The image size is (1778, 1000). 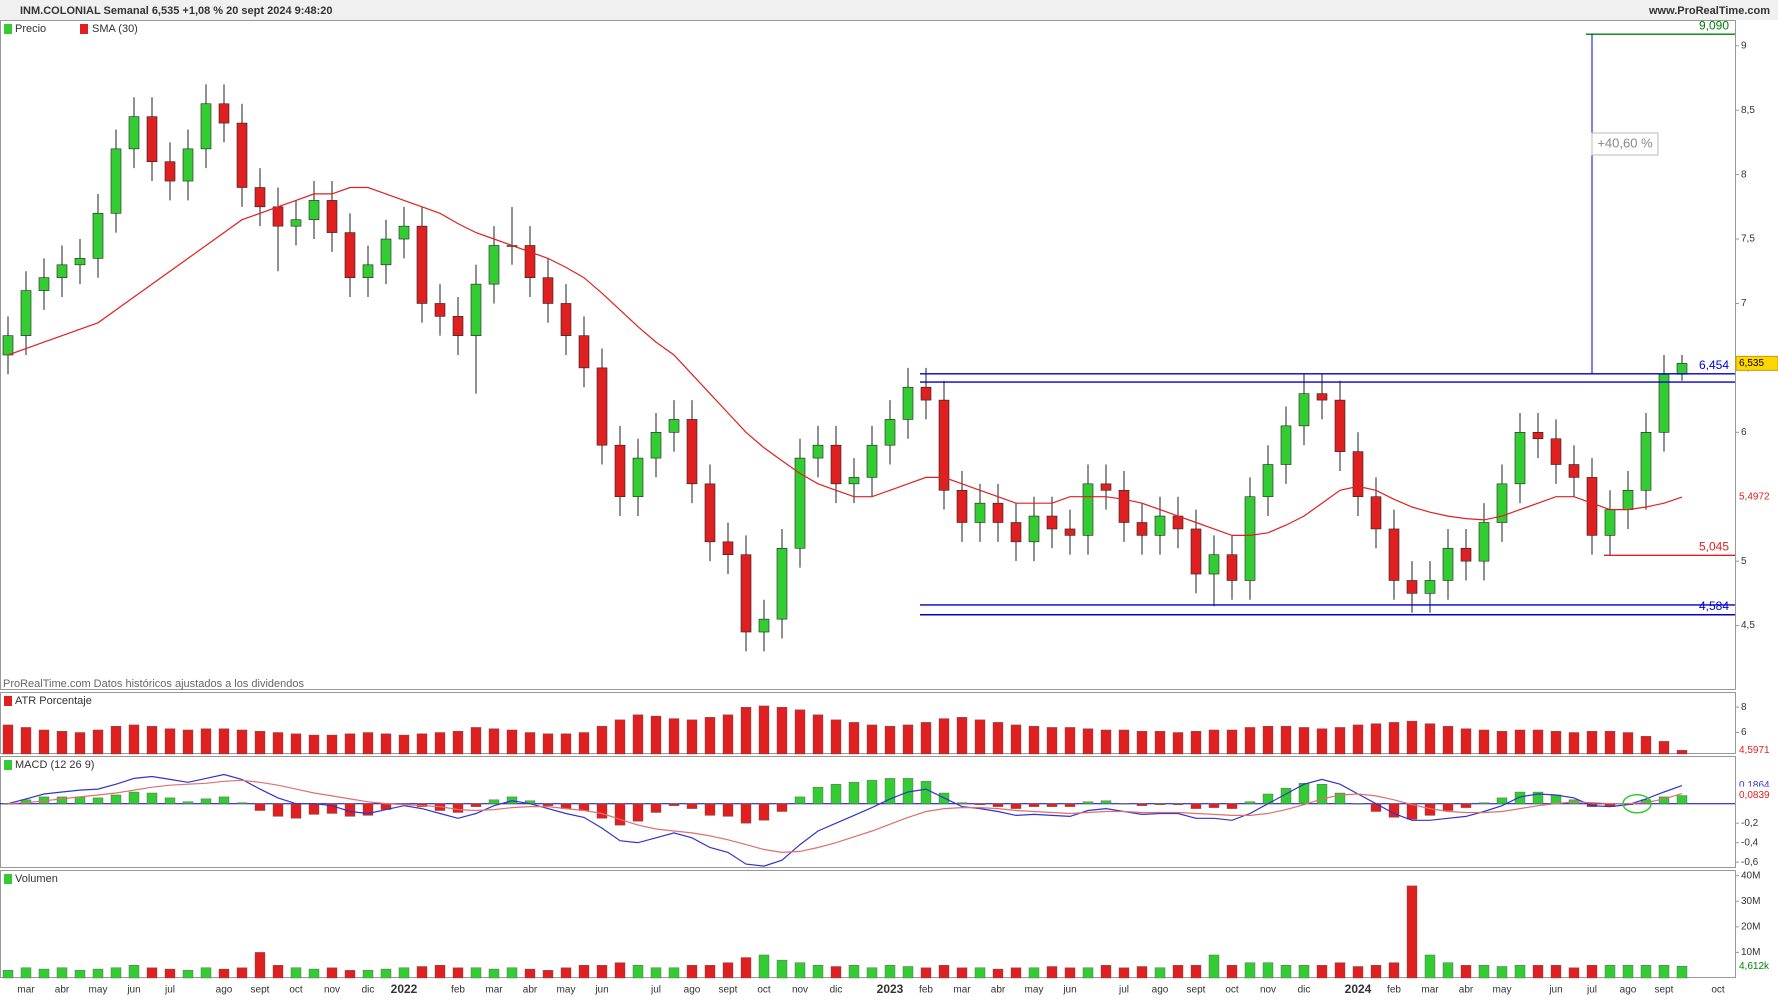 What do you see at coordinates (1625, 144) in the screenshot?
I see `annotation-box` at bounding box center [1625, 144].